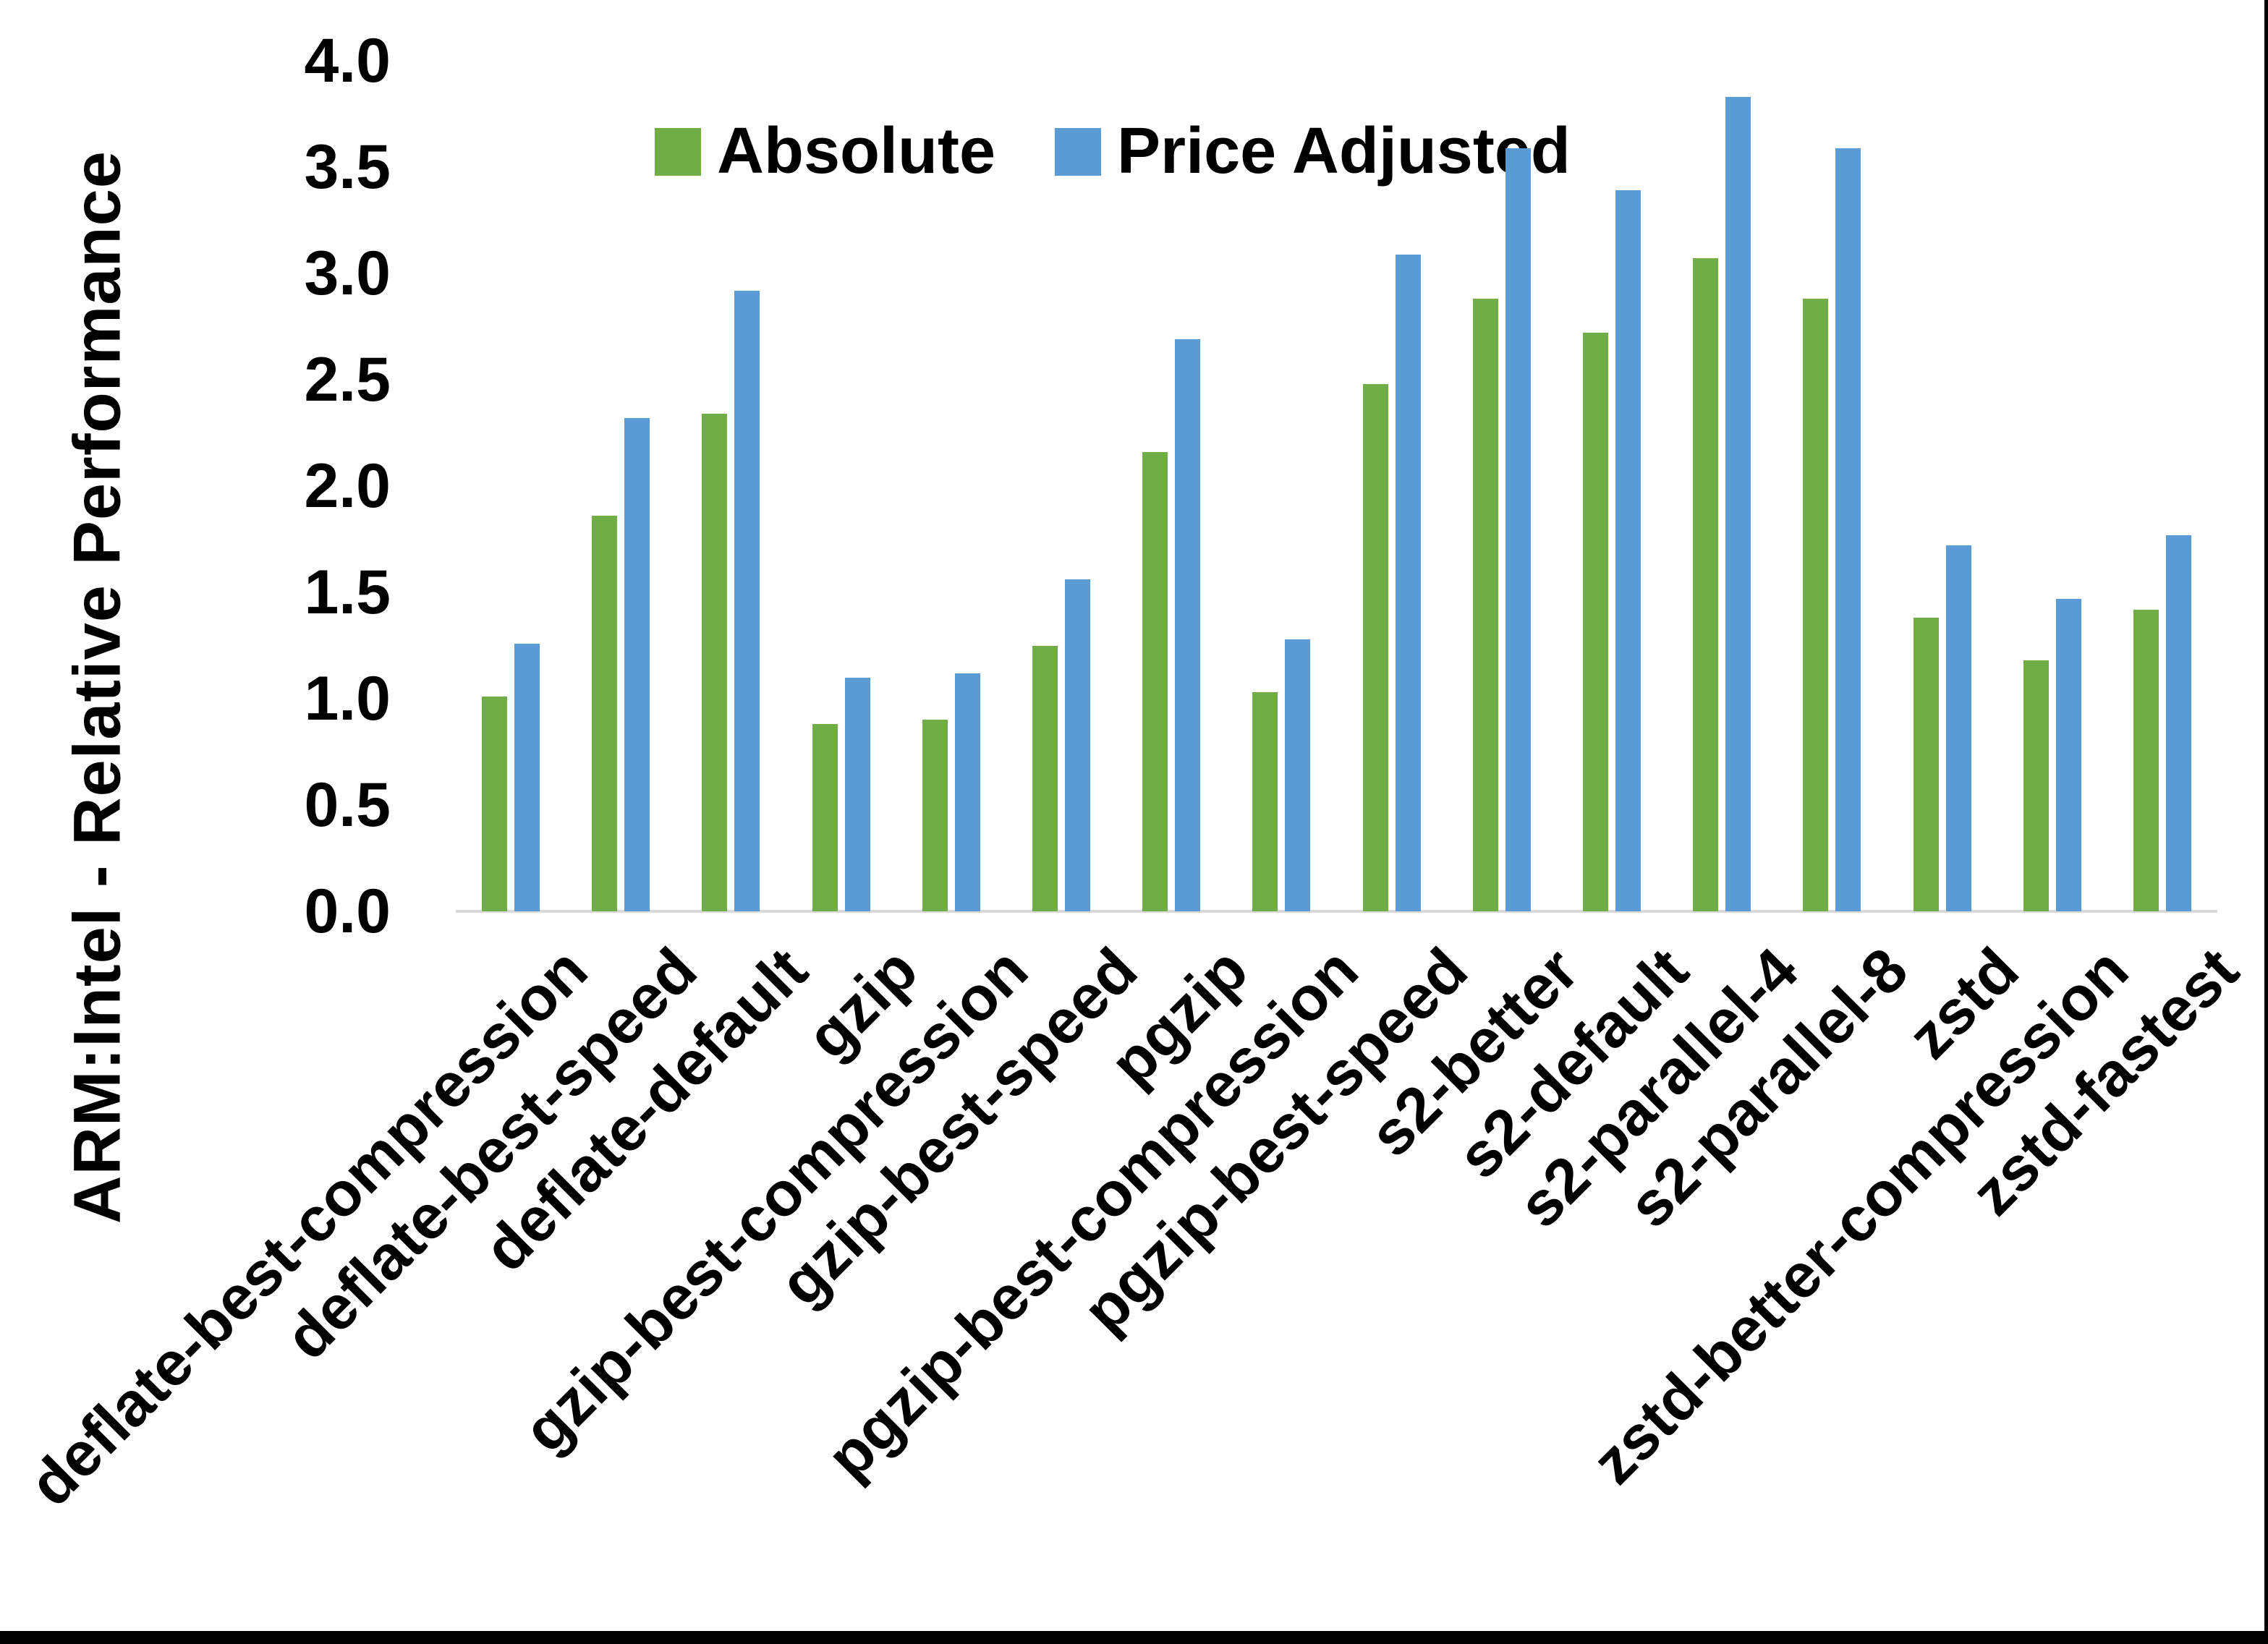  I want to click on bar-price-adjusted-pgzip-best-compression, so click(1298, 775).